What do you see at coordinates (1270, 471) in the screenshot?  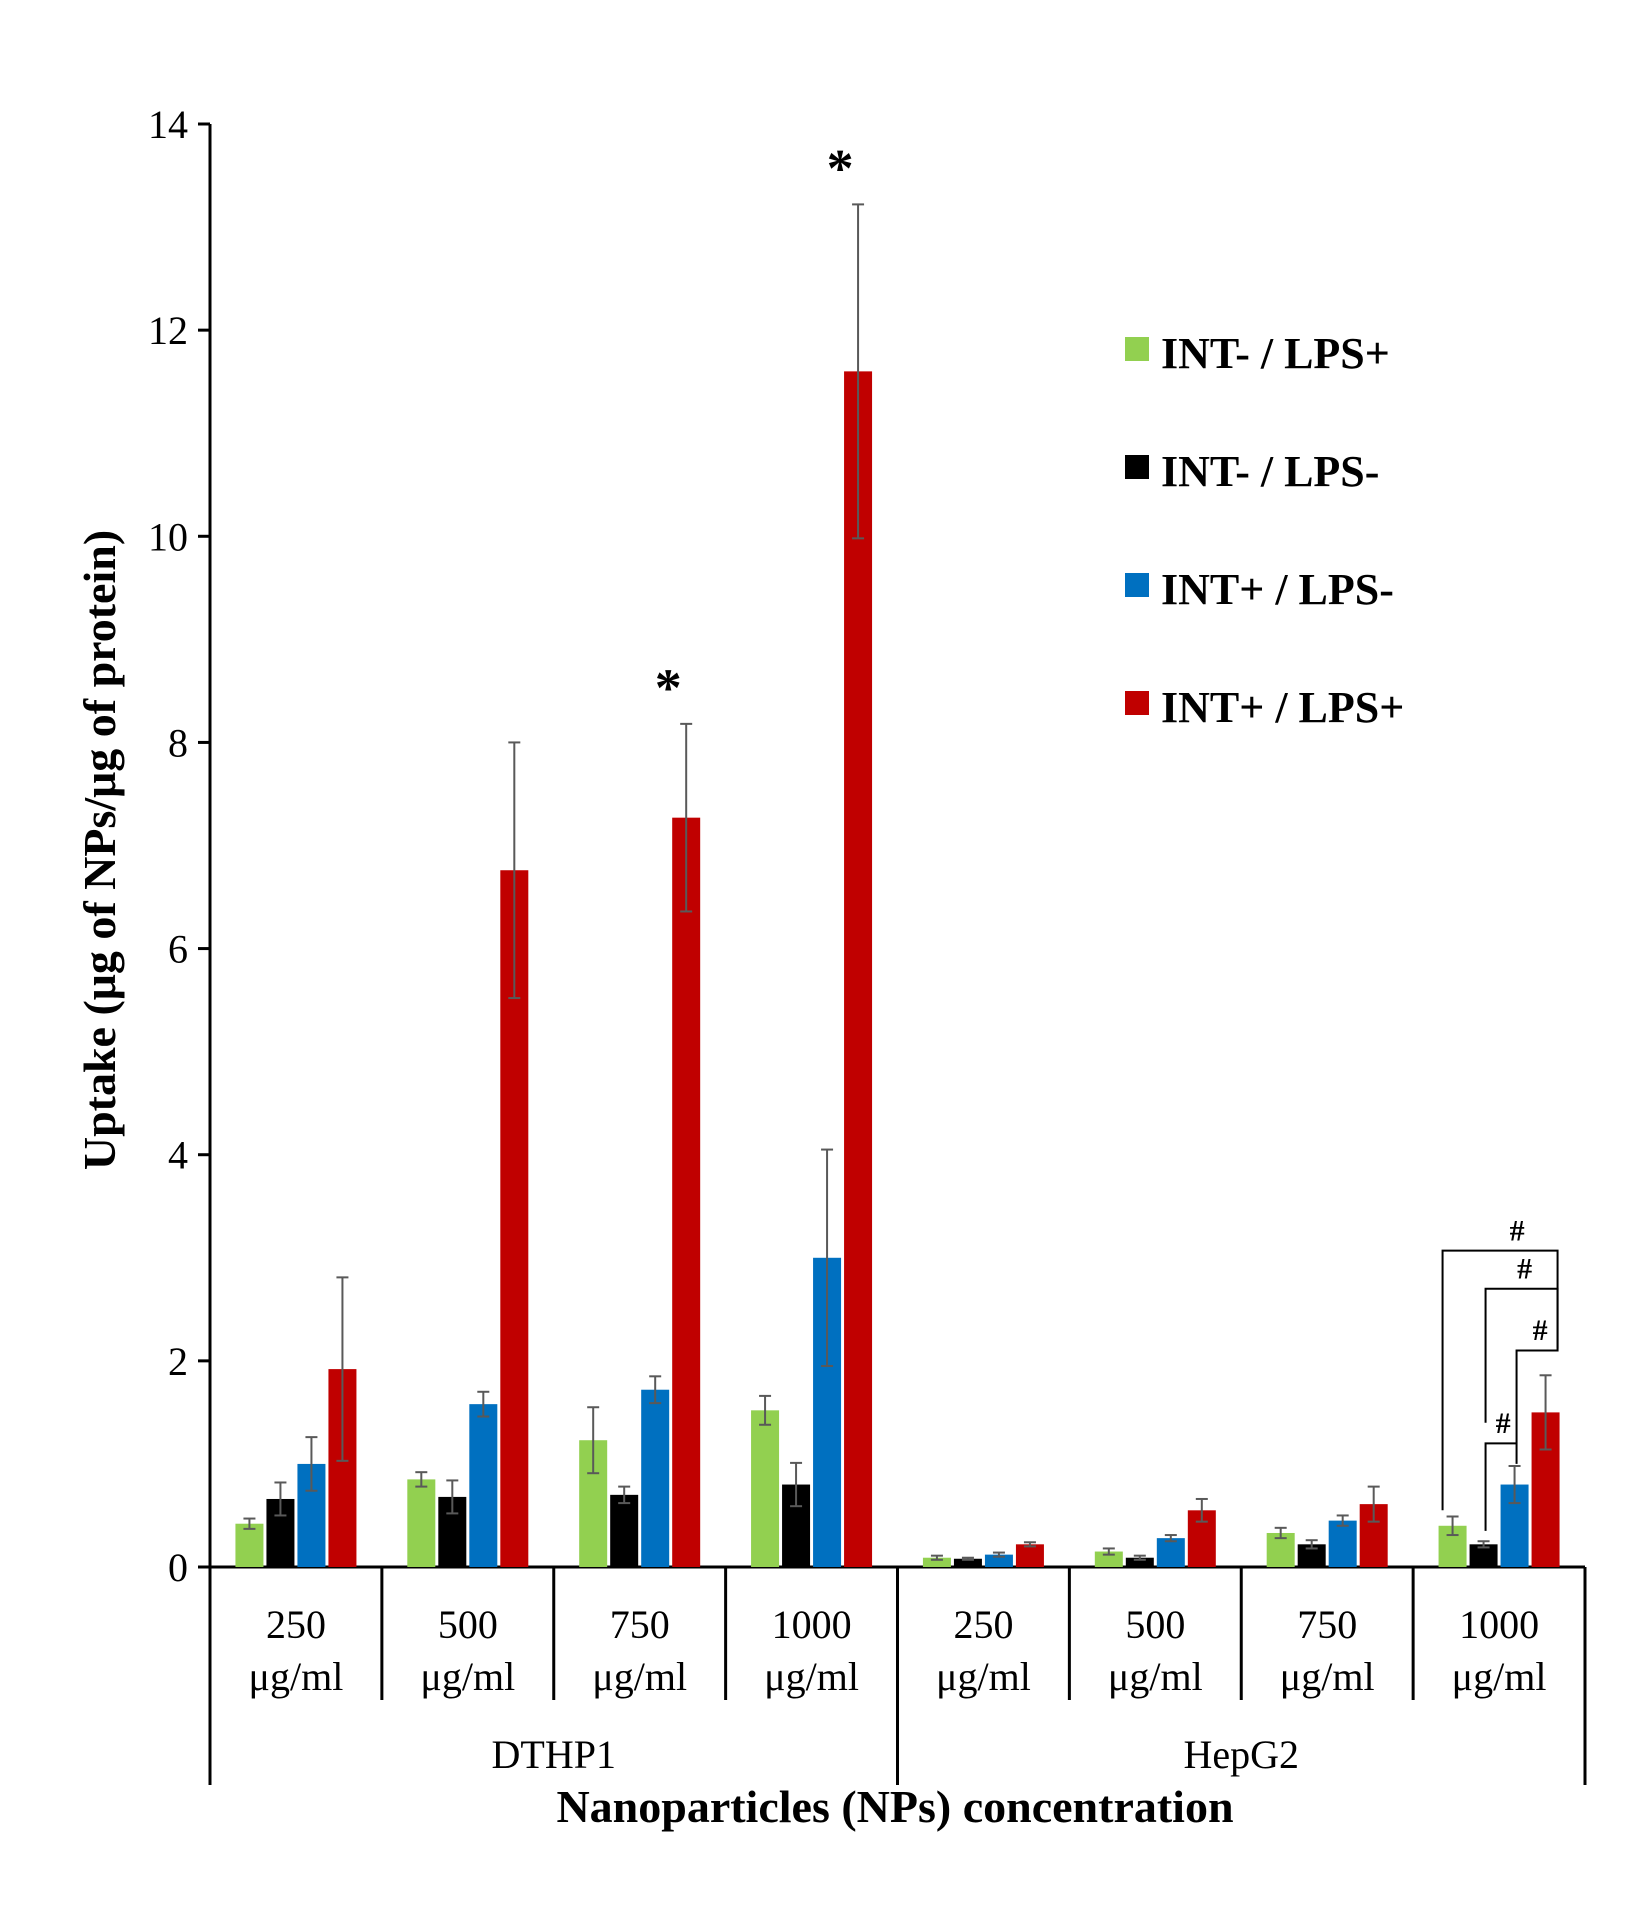 I see `legend-label: INT- / LPS-` at bounding box center [1270, 471].